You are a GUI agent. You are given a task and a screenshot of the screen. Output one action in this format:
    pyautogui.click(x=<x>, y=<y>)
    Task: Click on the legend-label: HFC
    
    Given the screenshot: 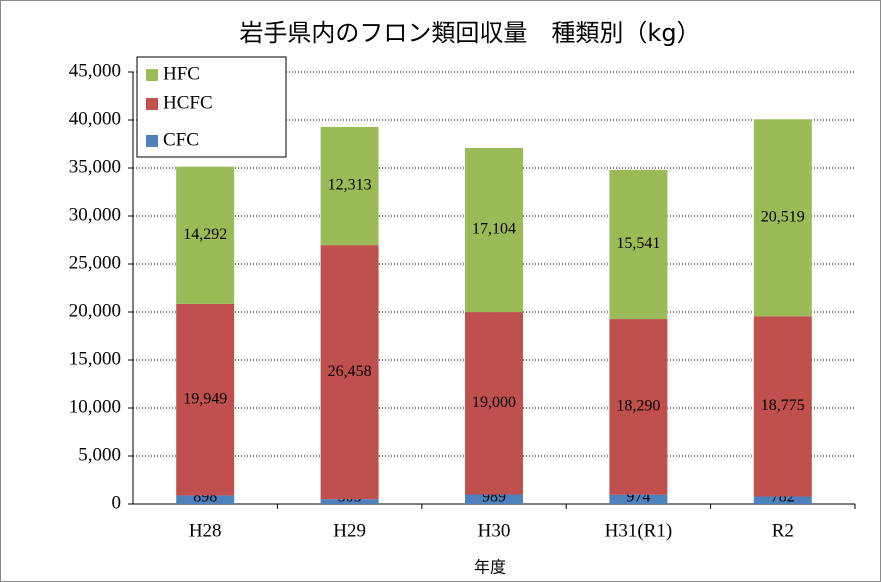 What is the action you would take?
    pyautogui.click(x=181, y=73)
    